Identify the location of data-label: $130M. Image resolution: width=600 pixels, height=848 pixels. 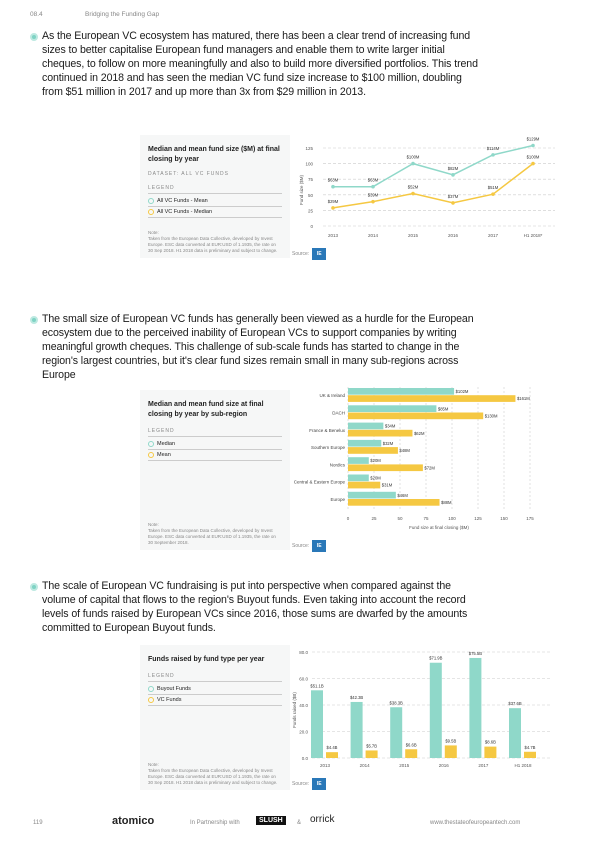
(491, 416).